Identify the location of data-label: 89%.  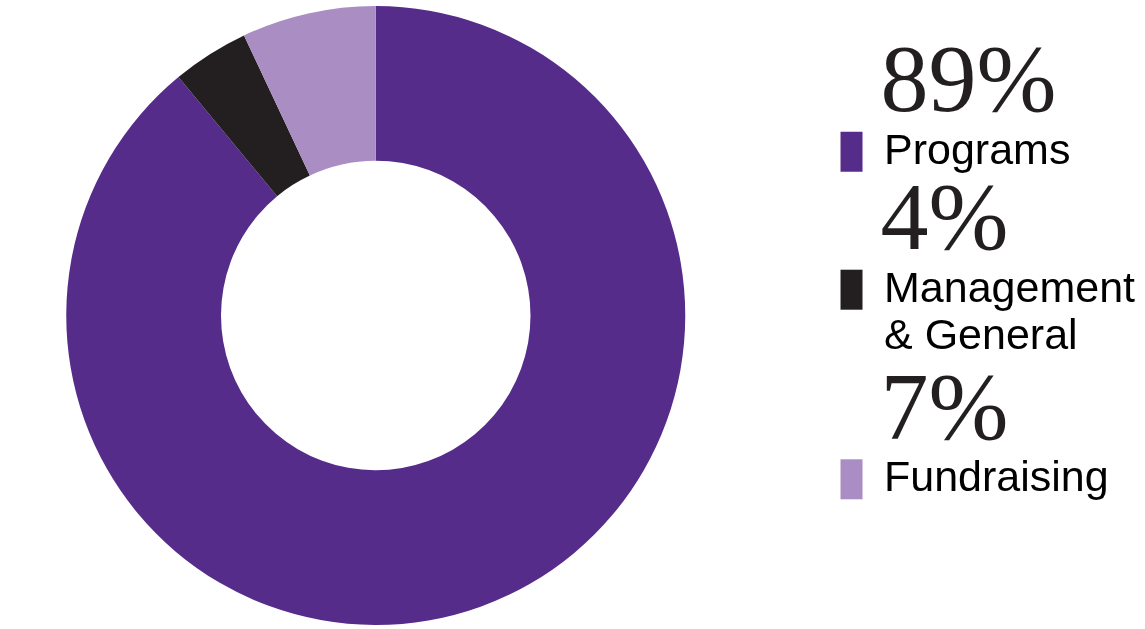
(968, 79).